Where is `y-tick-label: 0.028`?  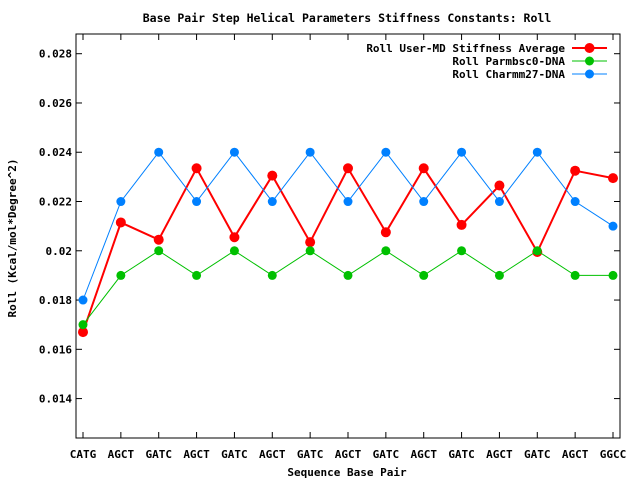 y-tick-label: 0.028 is located at coordinates (55, 54).